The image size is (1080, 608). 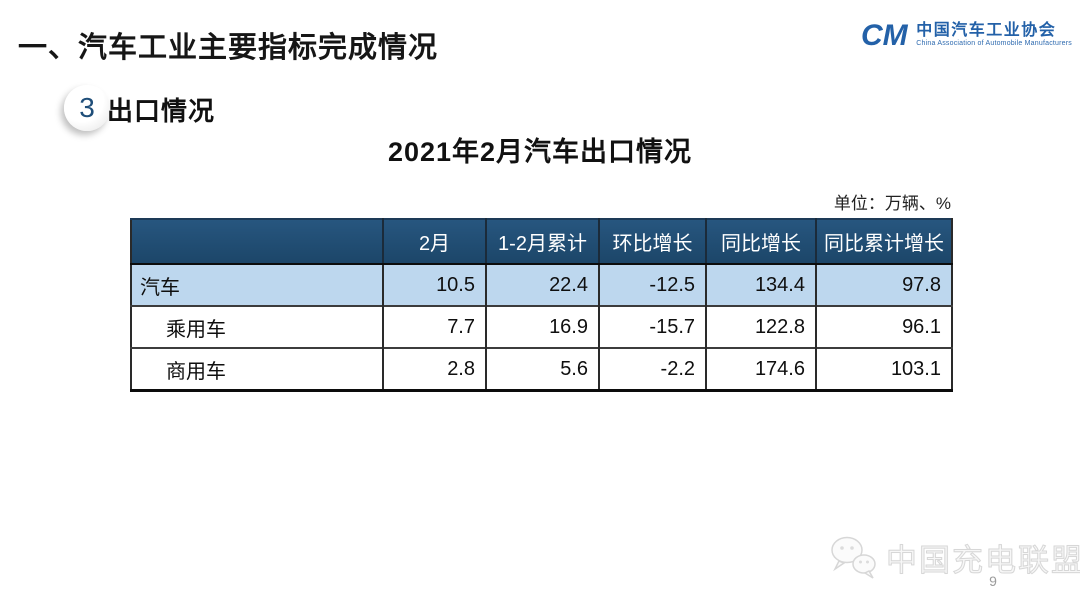 I want to click on cell-value: 2.8, so click(x=434, y=369).